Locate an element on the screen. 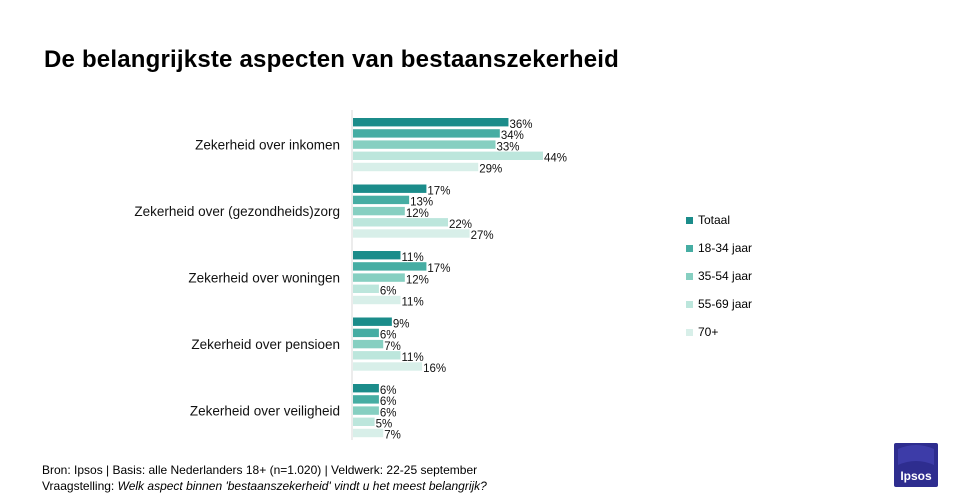 This screenshot has height=502, width=960. legend-label: Totaal is located at coordinates (714, 220).